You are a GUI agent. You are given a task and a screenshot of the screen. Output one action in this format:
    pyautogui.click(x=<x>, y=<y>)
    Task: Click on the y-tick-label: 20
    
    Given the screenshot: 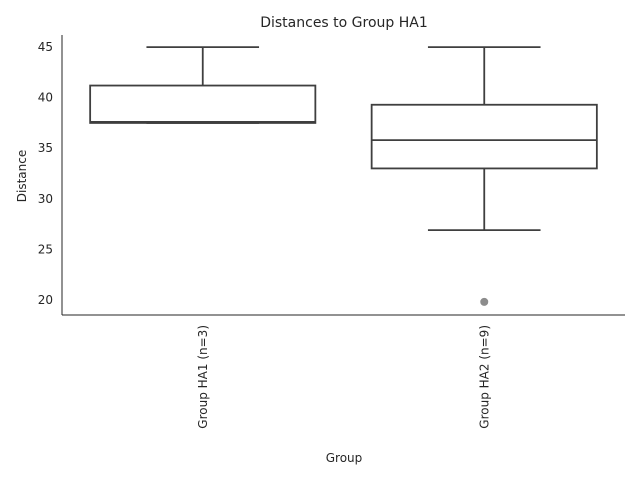 What is the action you would take?
    pyautogui.click(x=45, y=300)
    